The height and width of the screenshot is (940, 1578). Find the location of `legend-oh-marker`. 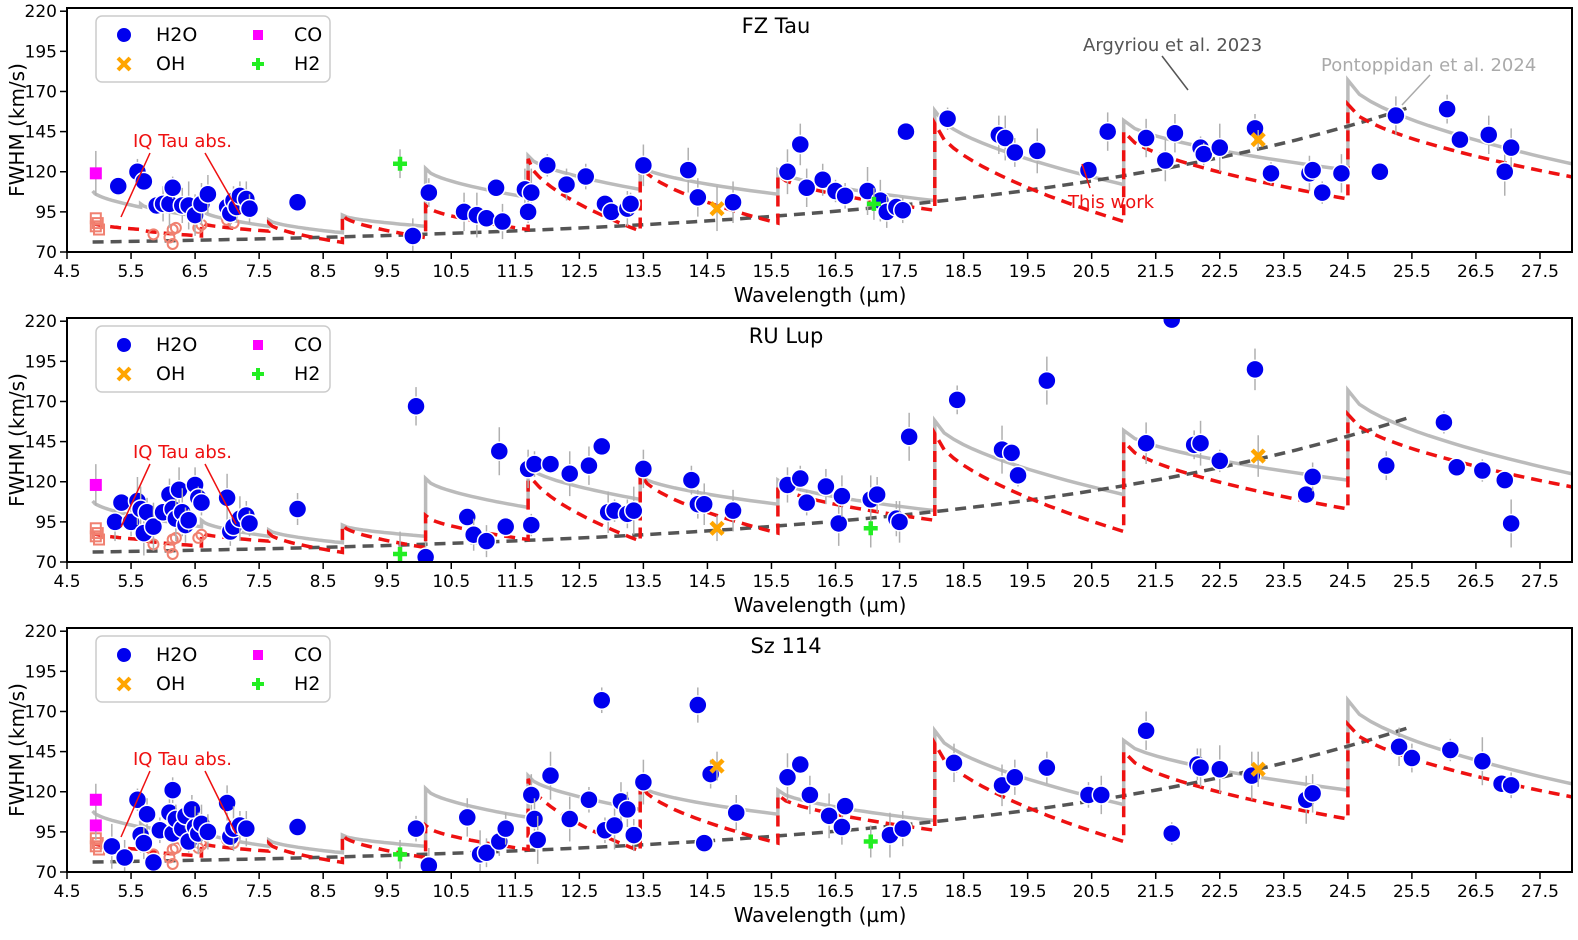

legend-oh-marker is located at coordinates (124, 684).